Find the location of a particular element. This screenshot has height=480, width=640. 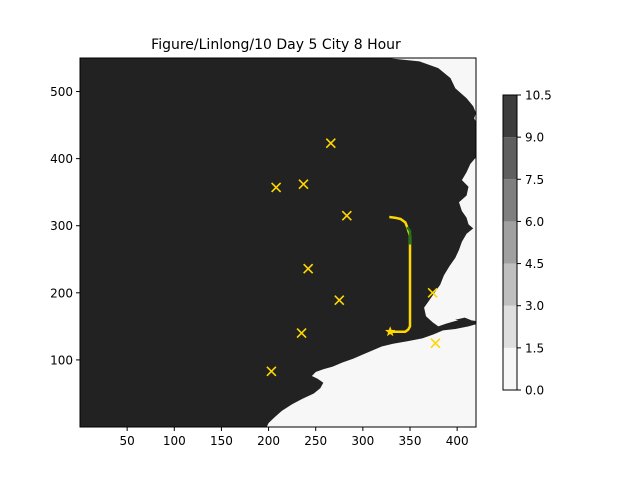

y-axis: 100 200 300 400 500 is located at coordinates (65, 226).